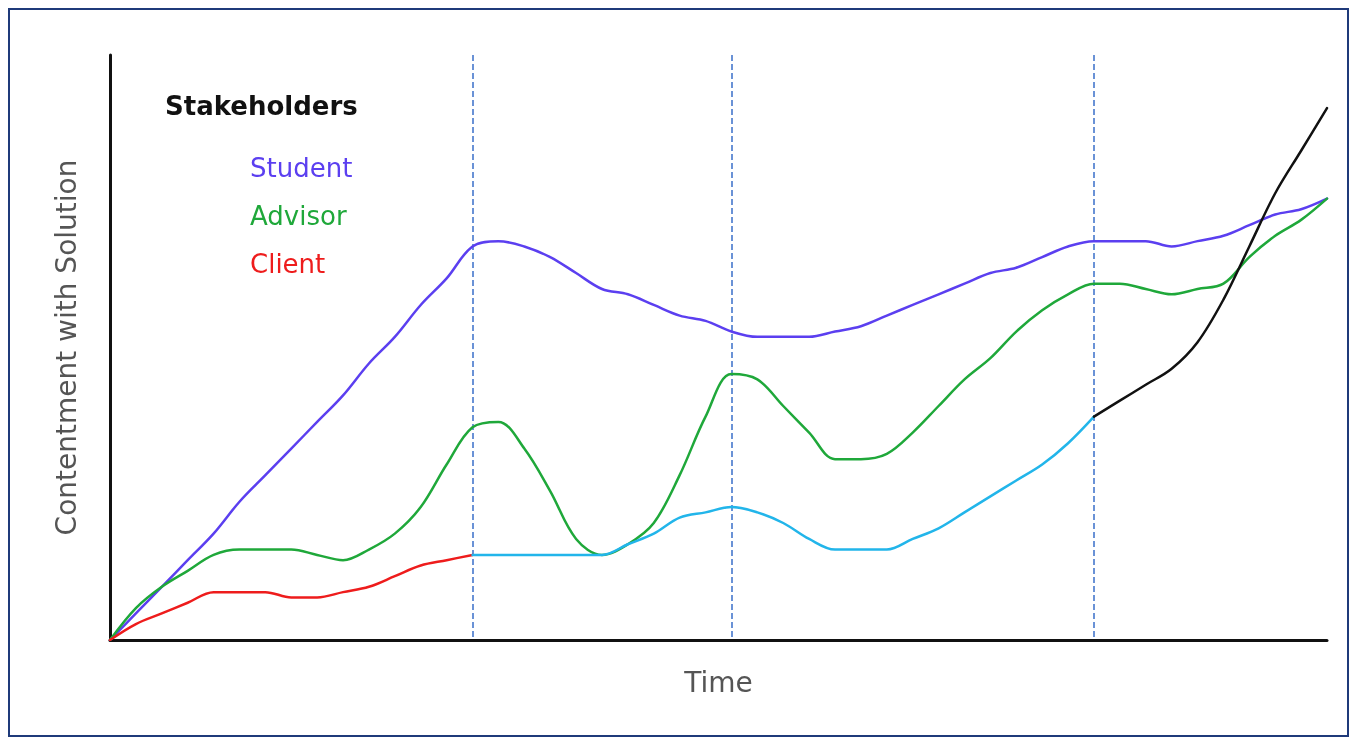 This screenshot has width=1357, height=745. I want to click on text: Client, so click(288, 264).